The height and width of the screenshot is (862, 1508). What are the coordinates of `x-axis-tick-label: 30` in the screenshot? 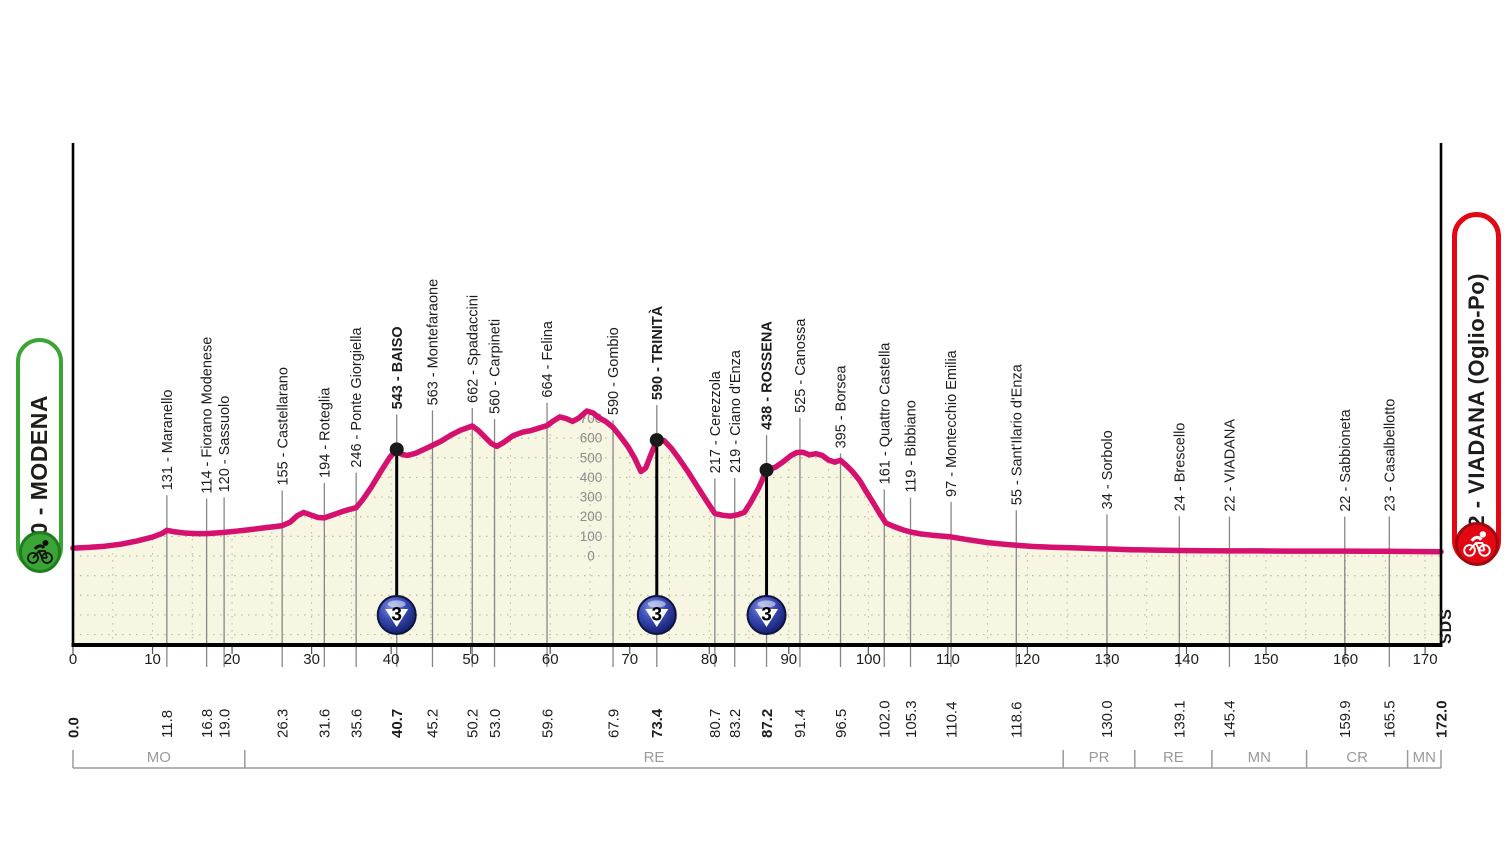 It's located at (311, 659).